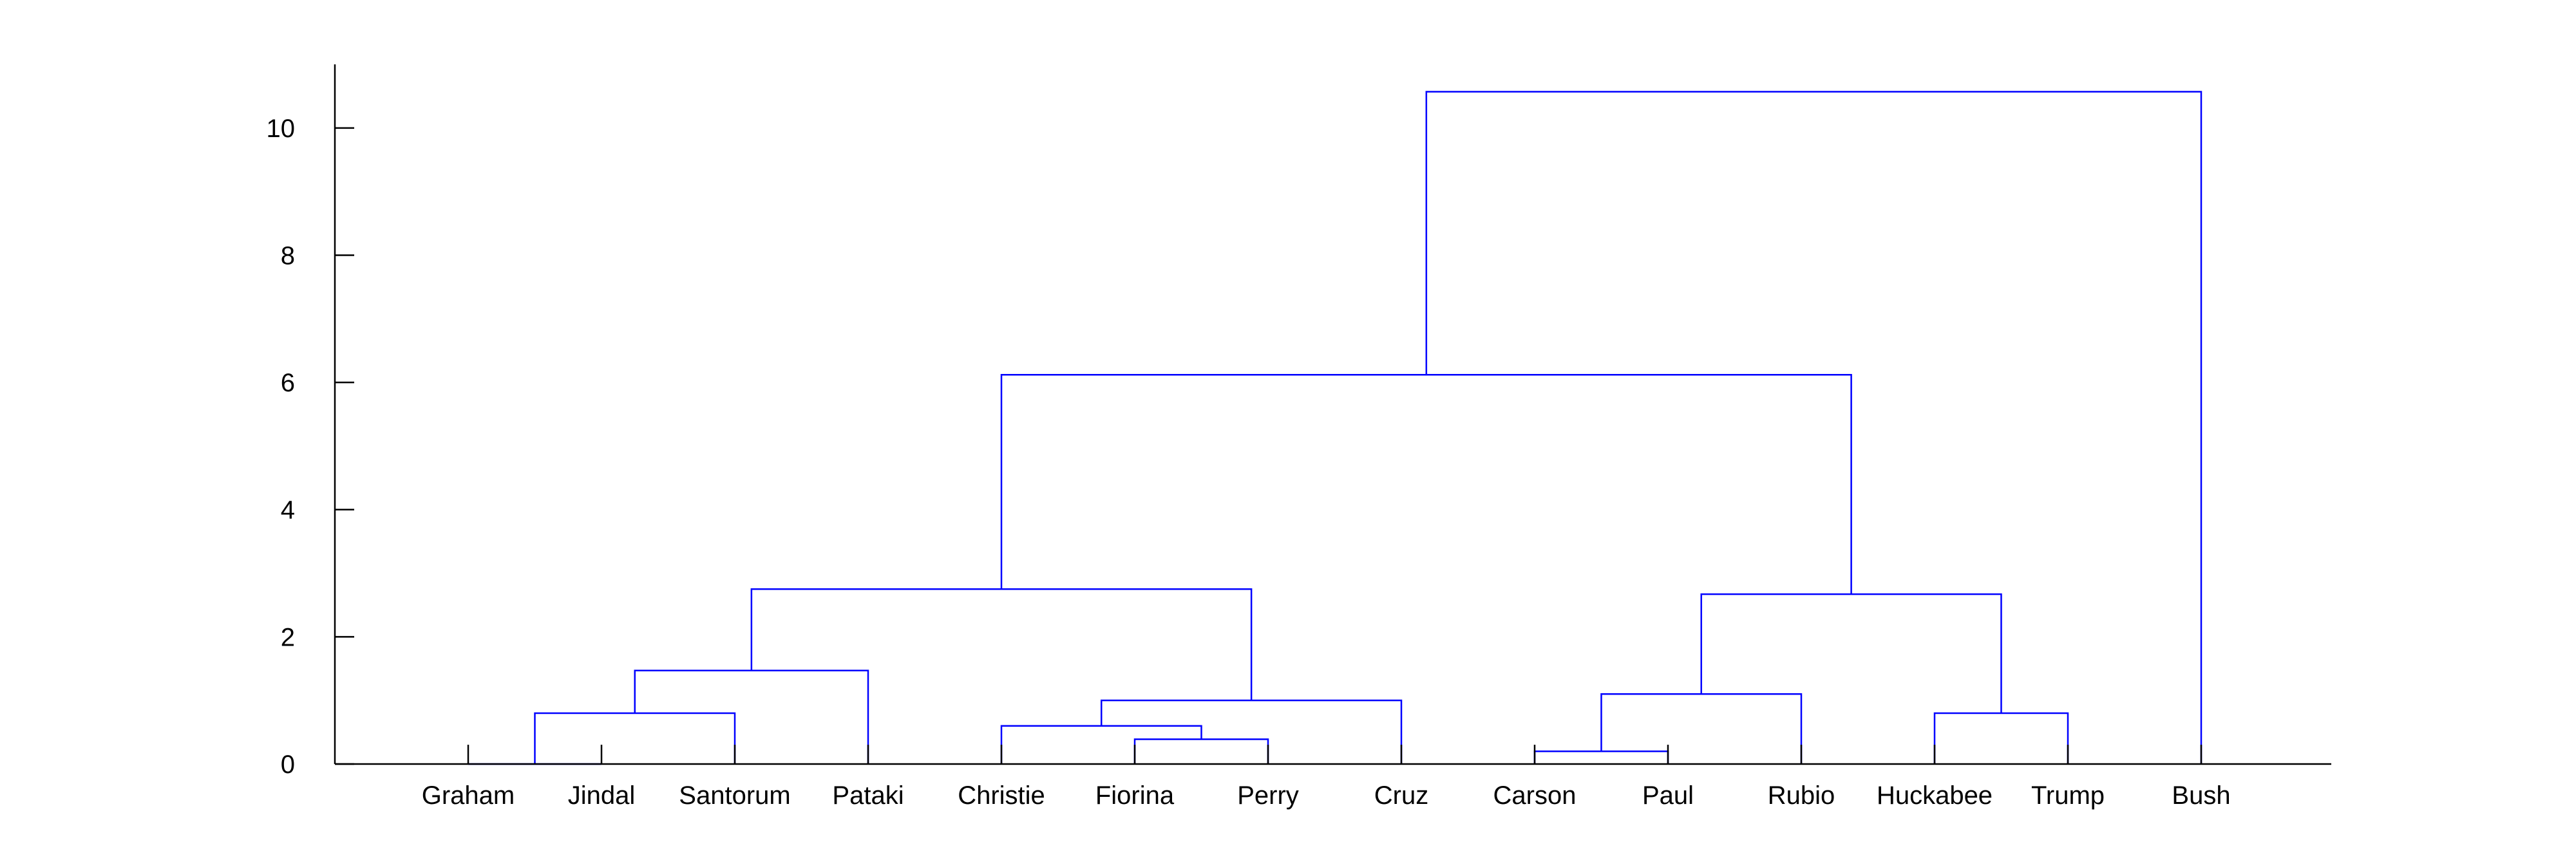  What do you see at coordinates (1135, 796) in the screenshot?
I see `leaf-label-fiorina: Fiorina` at bounding box center [1135, 796].